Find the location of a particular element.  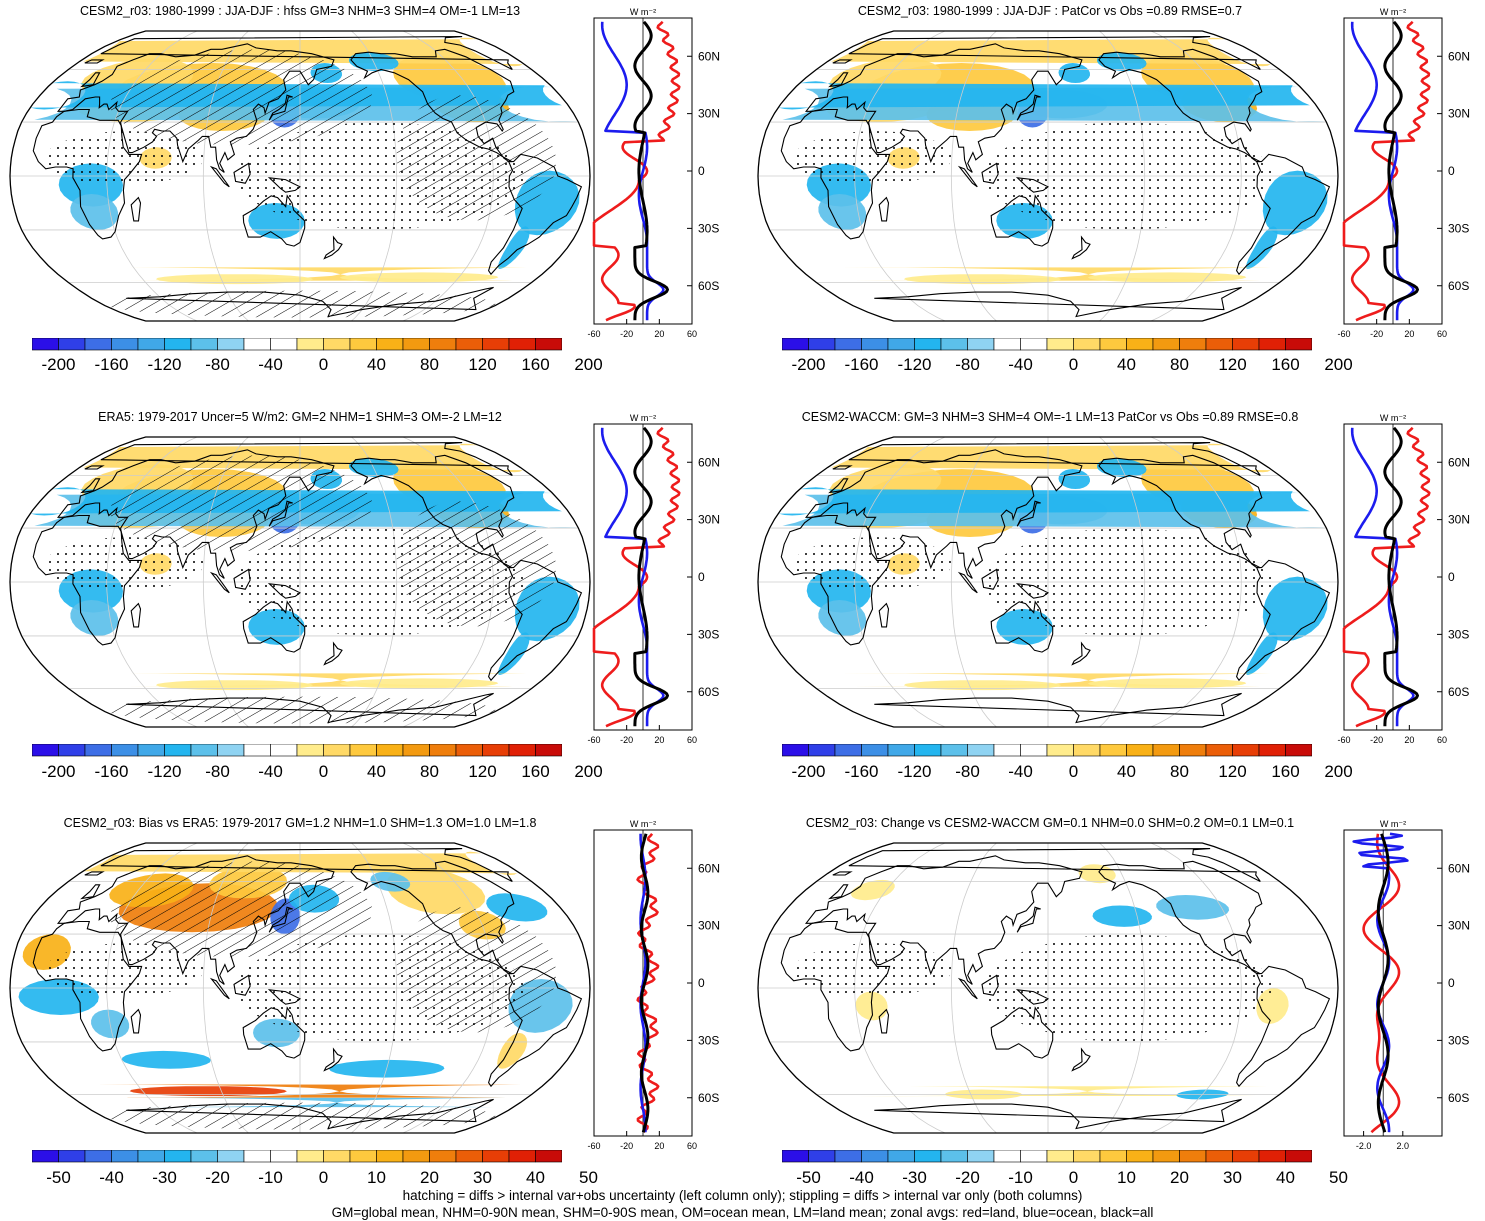

colorbar-tick-label: -160 is located at coordinates (111, 364).